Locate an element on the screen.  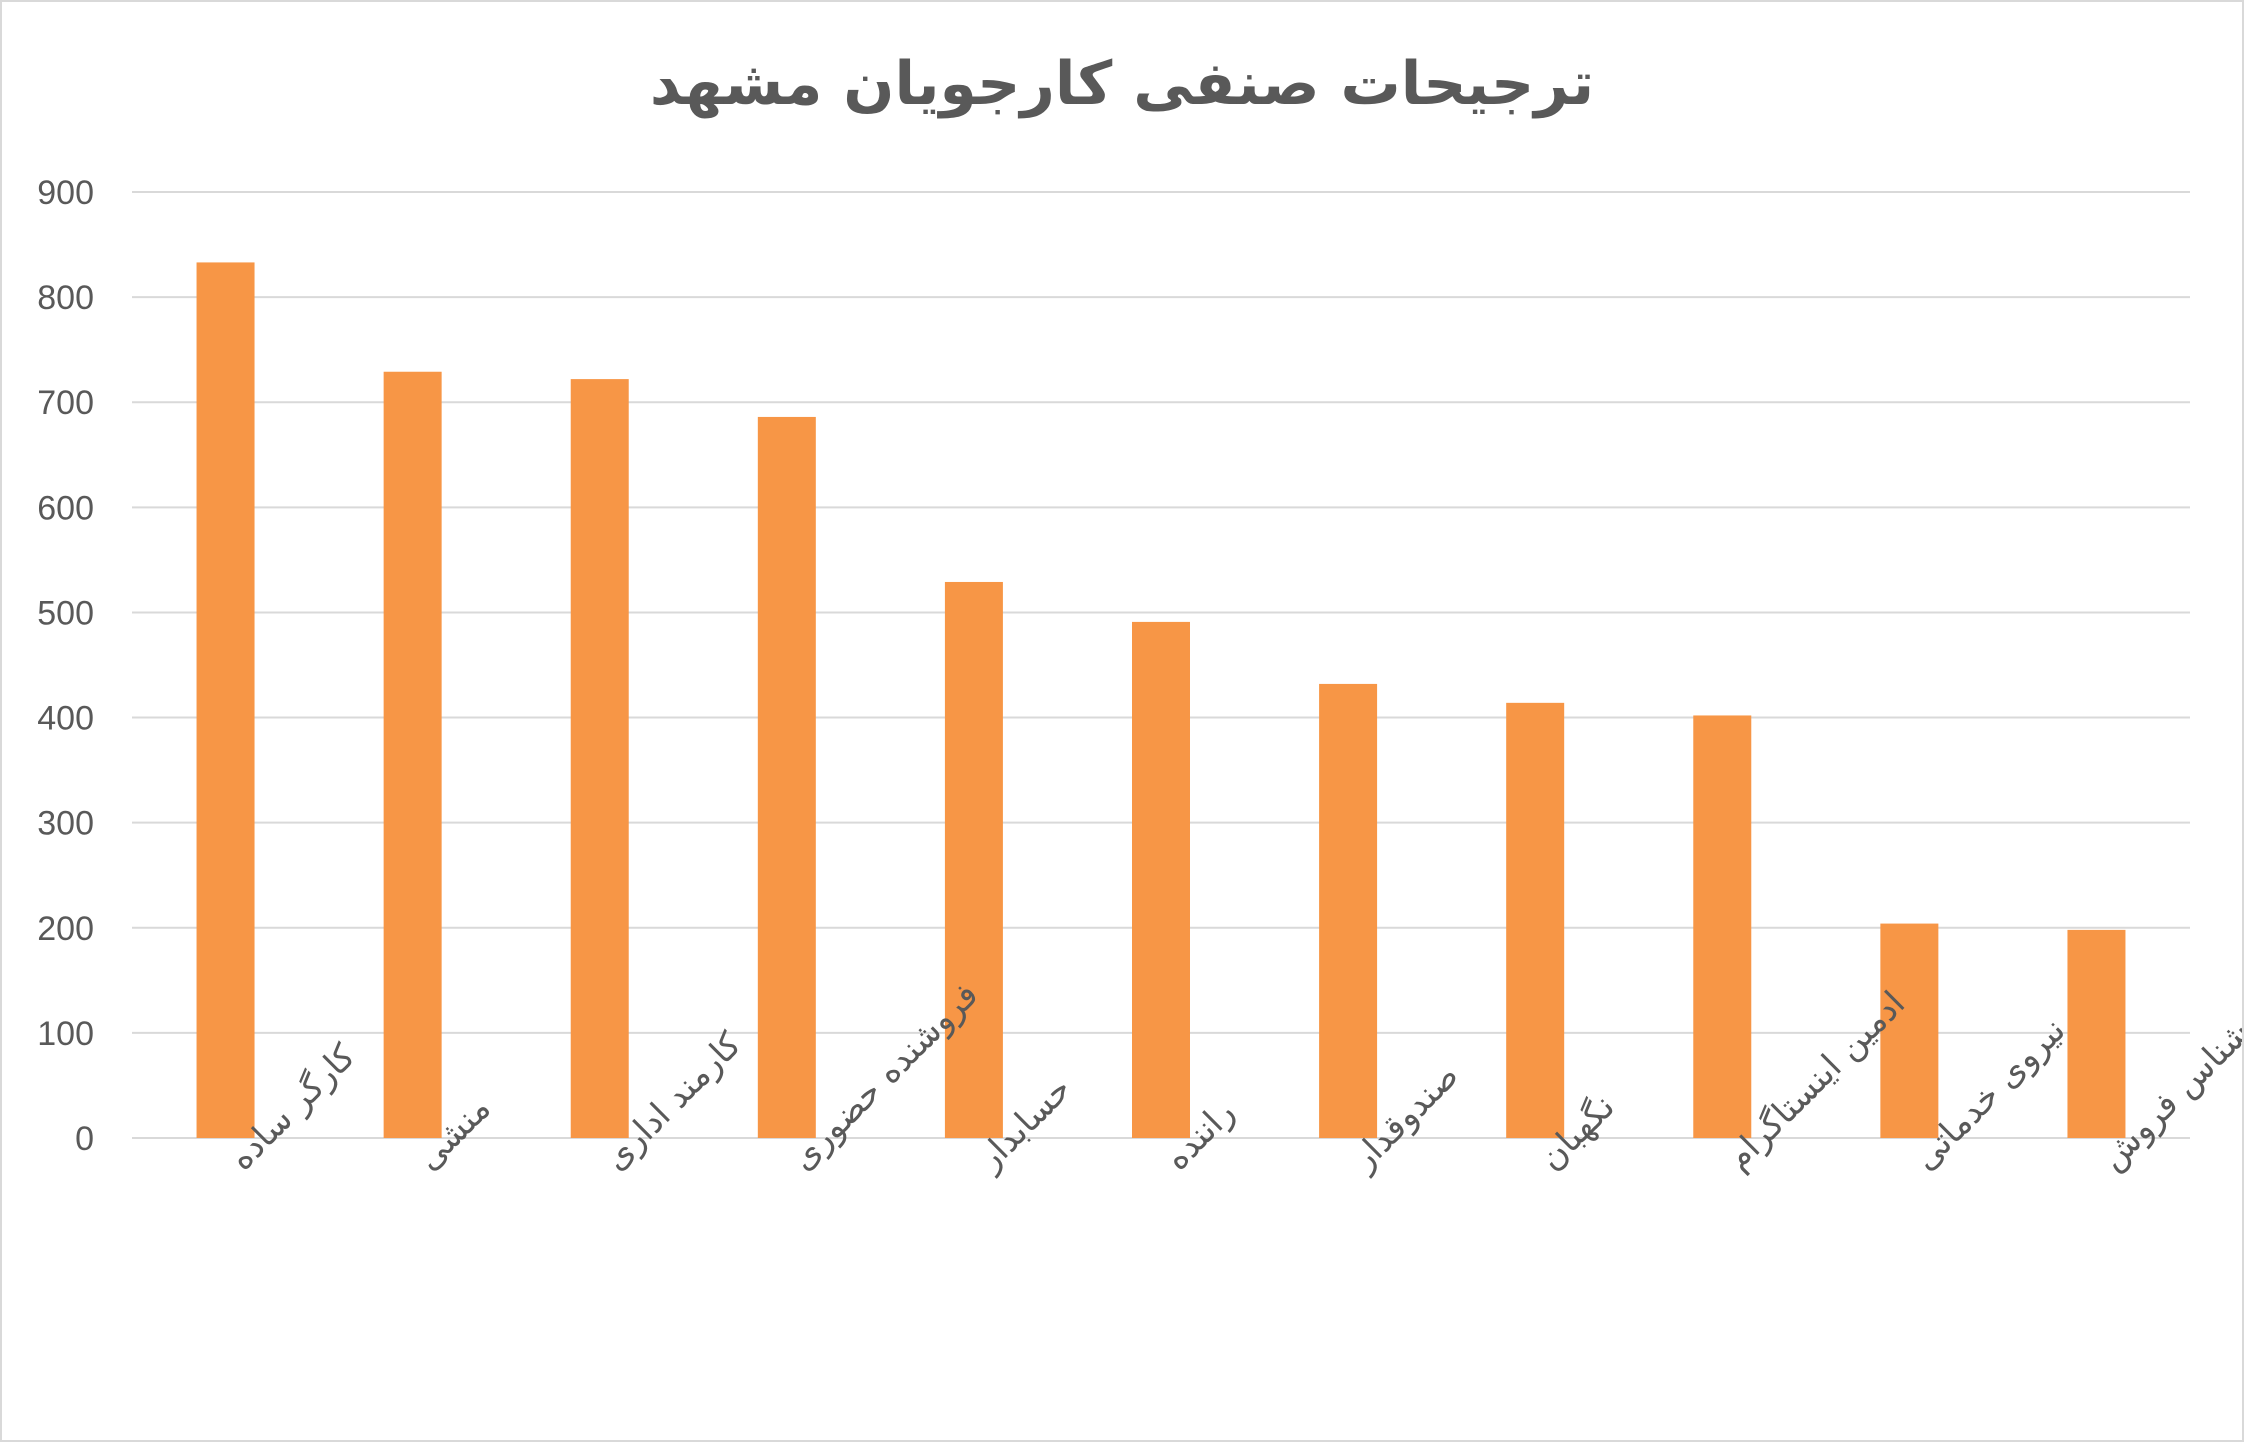
y-tick-label: 600 is located at coordinates (65, 508).